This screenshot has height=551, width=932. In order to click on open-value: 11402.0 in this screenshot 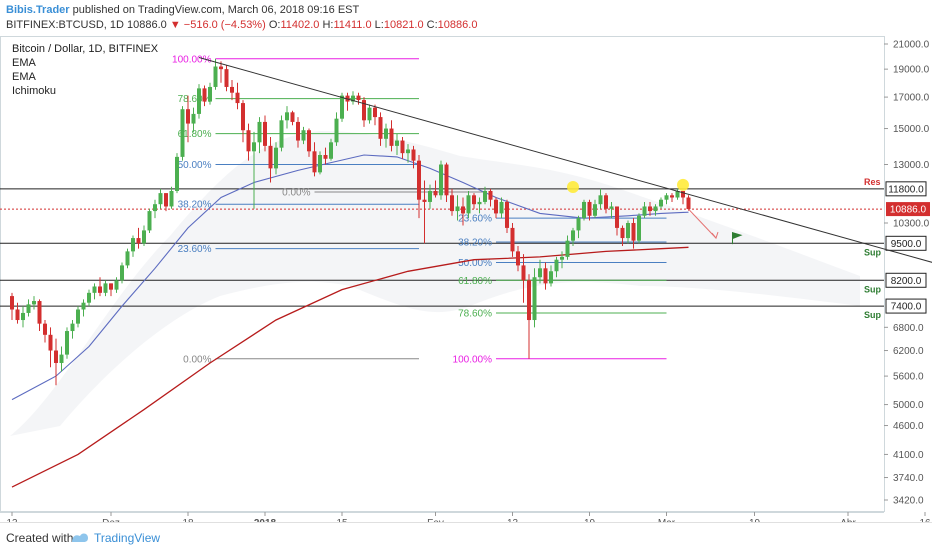, I will do `click(300, 25)`.